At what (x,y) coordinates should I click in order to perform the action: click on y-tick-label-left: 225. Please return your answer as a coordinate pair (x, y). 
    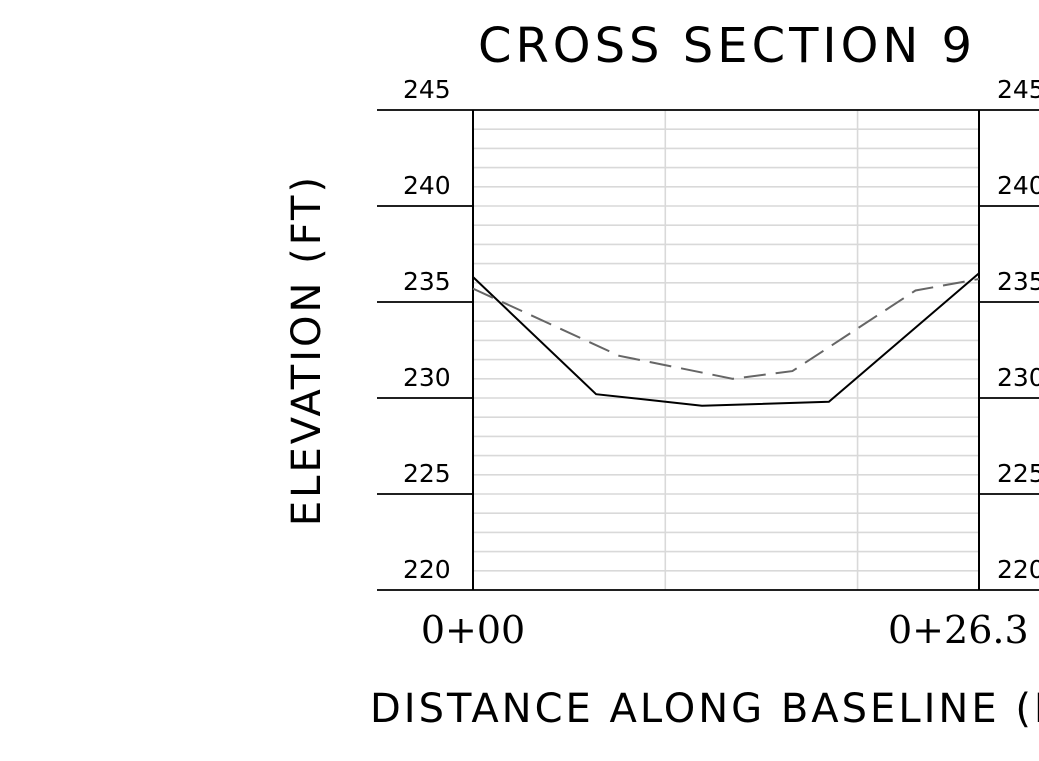
    Looking at the image, I should click on (427, 473).